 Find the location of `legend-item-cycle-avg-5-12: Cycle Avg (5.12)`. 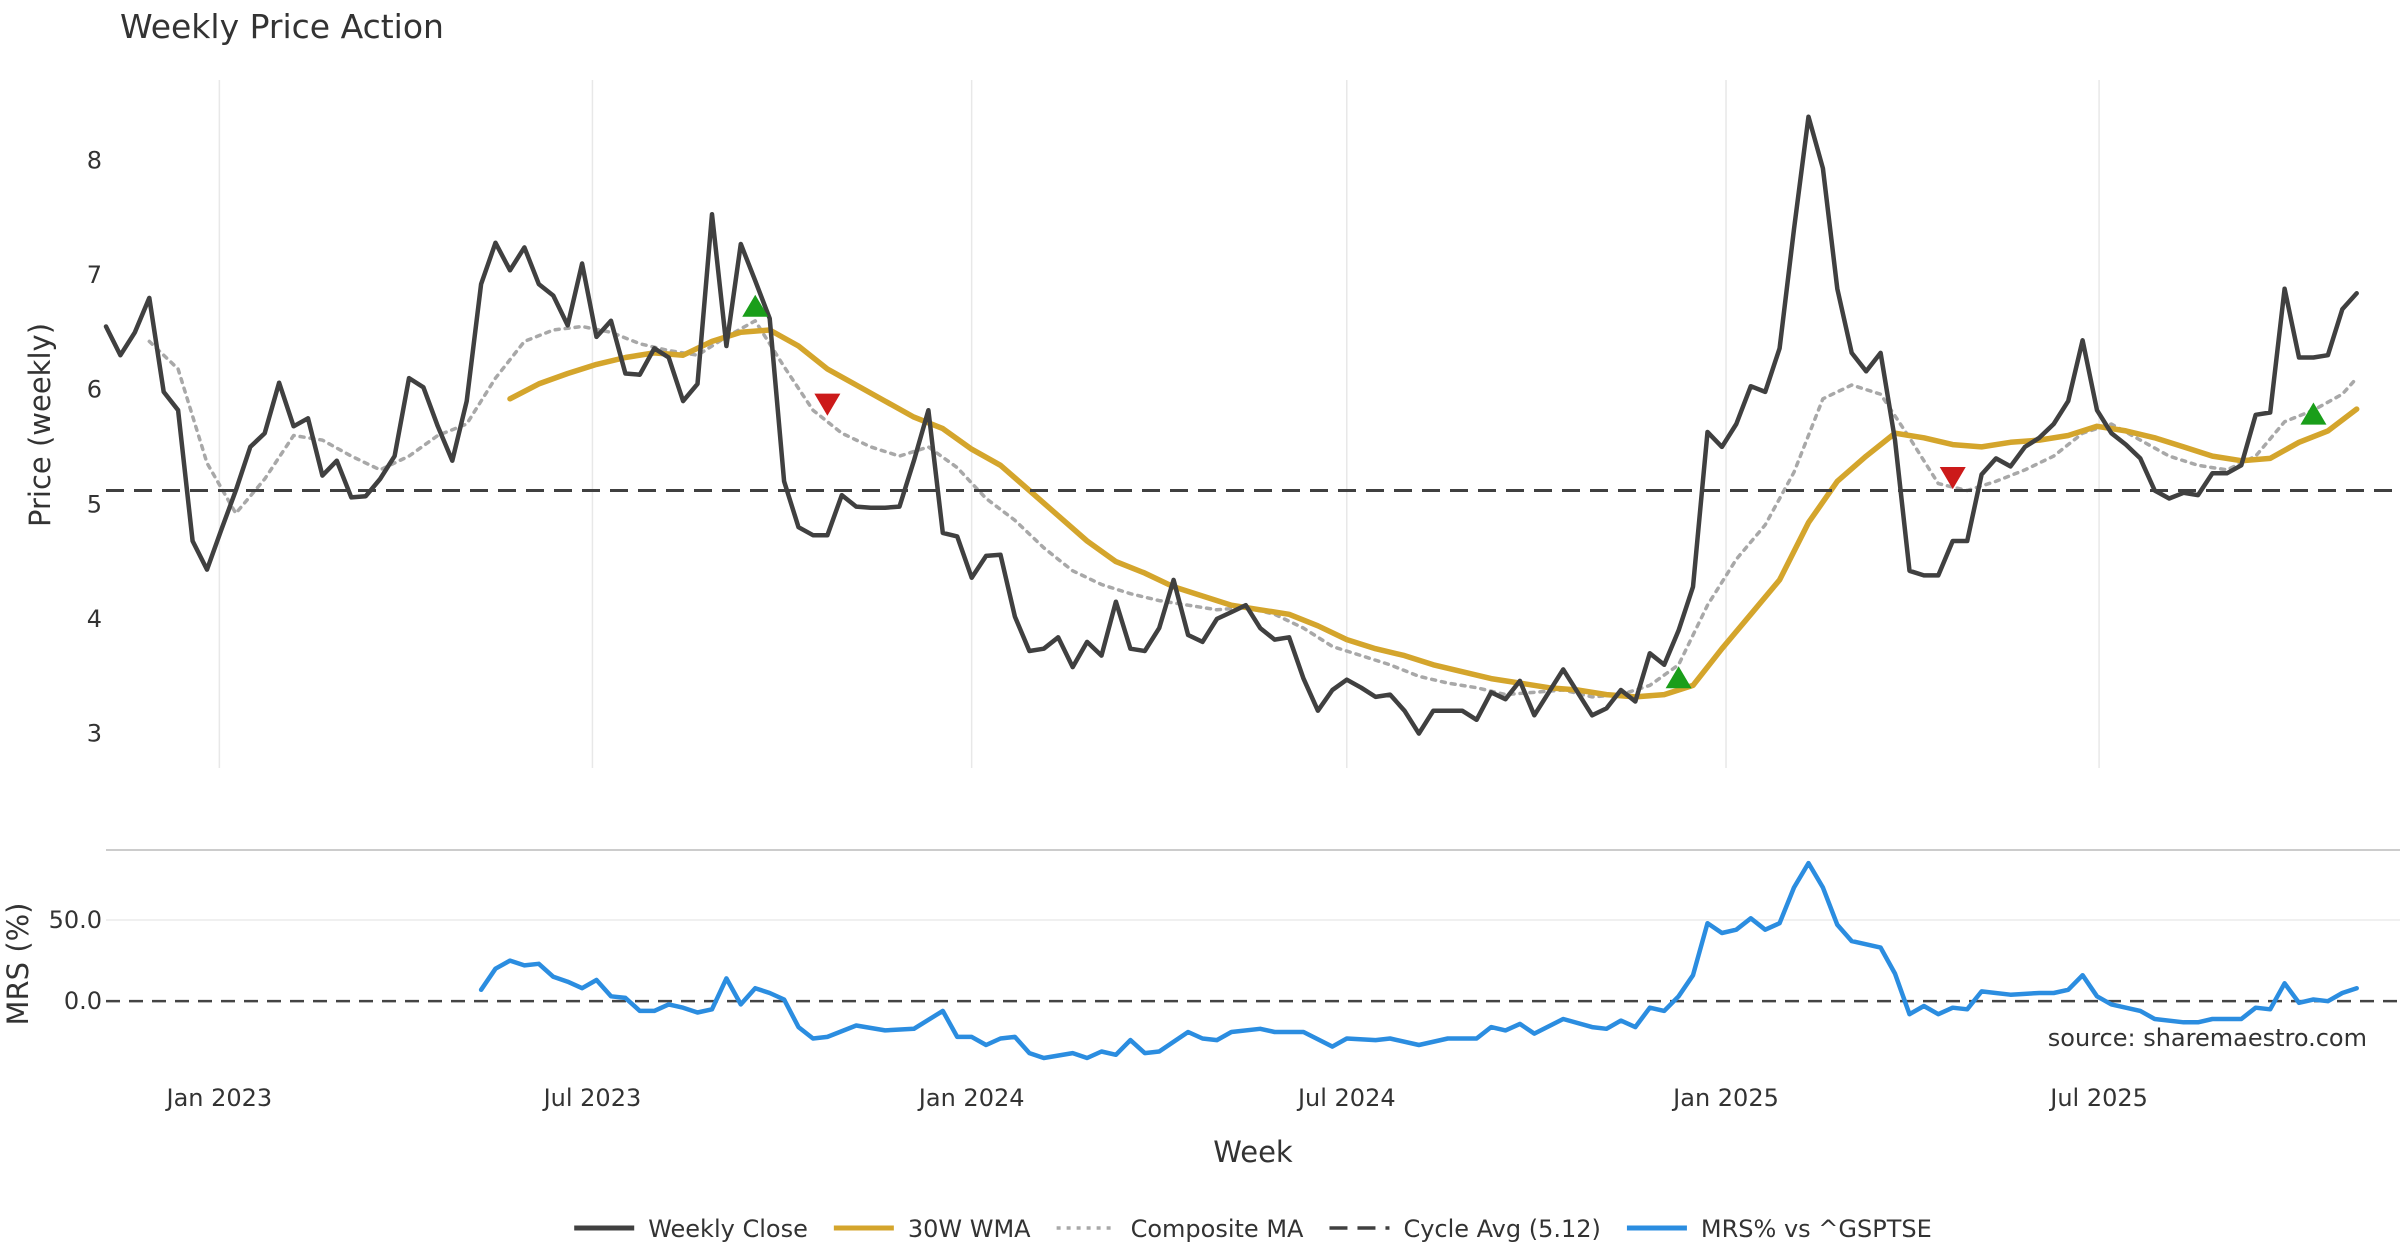

legend-item-cycle-avg-5-12: Cycle Avg (5.12) is located at coordinates (1465, 1229).